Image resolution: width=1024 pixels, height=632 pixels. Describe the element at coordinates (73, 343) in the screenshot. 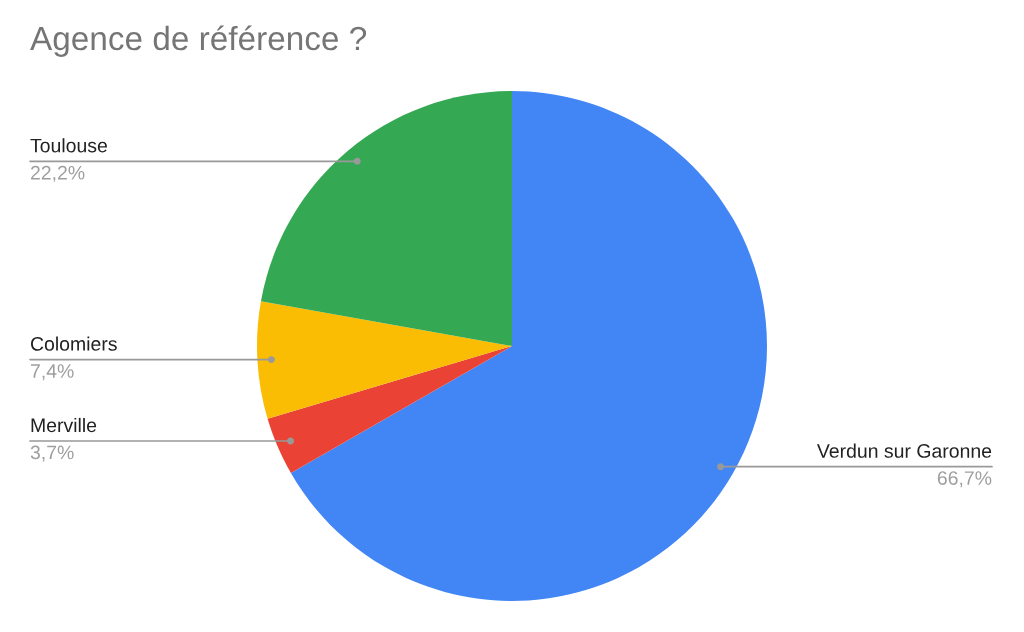

I see `slice-label: Colomiers` at that location.